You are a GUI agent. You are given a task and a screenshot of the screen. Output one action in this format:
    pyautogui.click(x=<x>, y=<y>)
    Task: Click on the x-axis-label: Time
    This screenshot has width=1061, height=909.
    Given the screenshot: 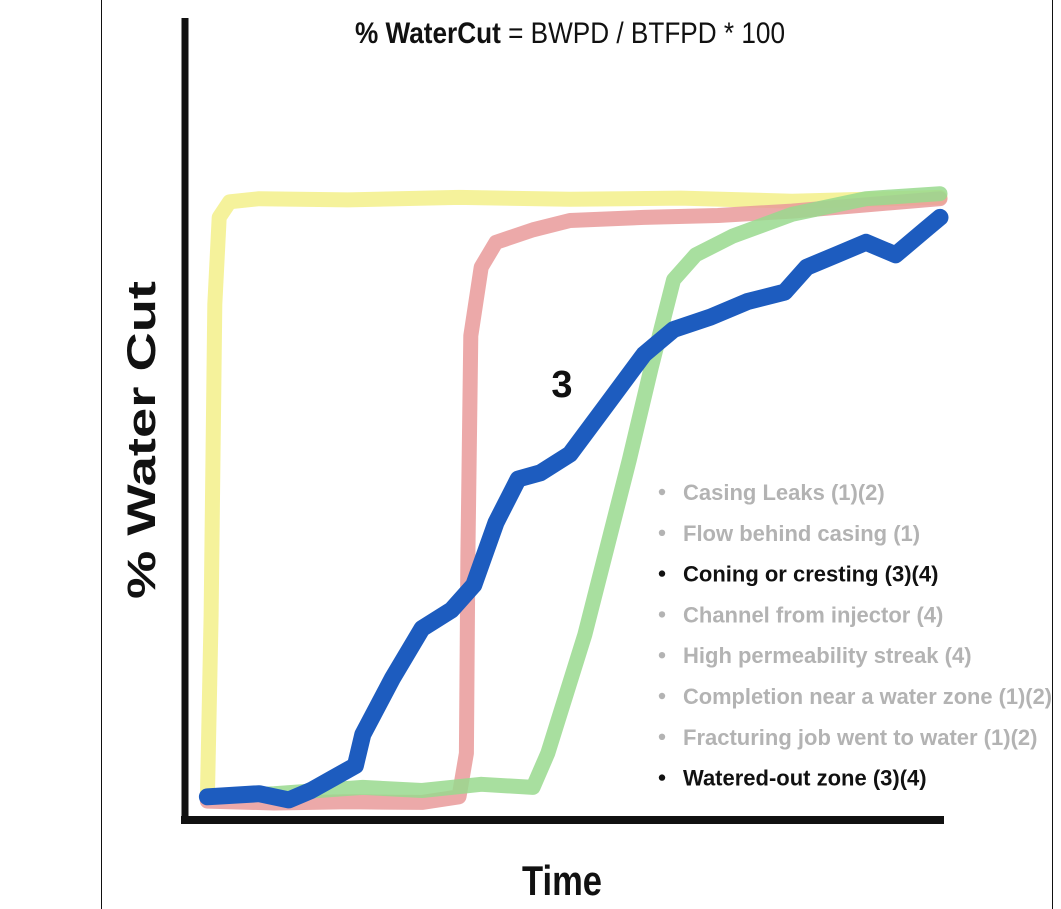 What is the action you would take?
    pyautogui.click(x=562, y=880)
    